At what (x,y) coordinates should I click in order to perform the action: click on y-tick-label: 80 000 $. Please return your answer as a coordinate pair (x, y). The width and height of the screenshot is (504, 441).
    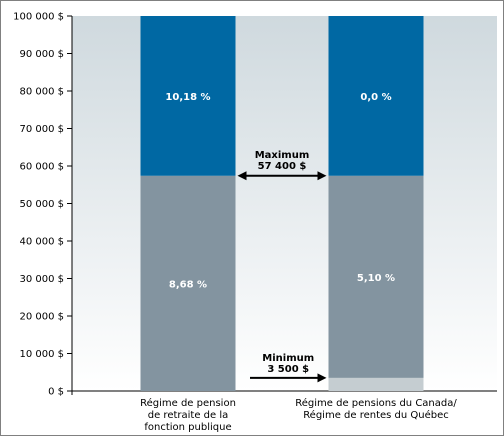
    Looking at the image, I should click on (41, 92).